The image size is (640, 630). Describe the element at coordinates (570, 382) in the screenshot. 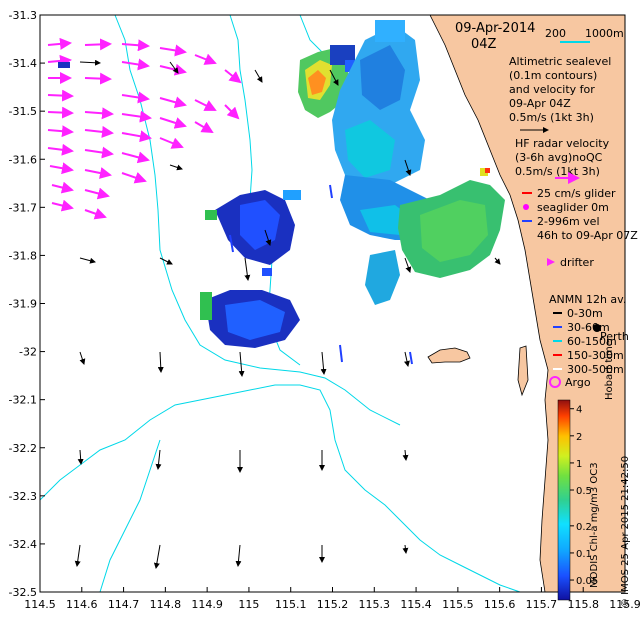

I see `argo-legend: Argo` at that location.